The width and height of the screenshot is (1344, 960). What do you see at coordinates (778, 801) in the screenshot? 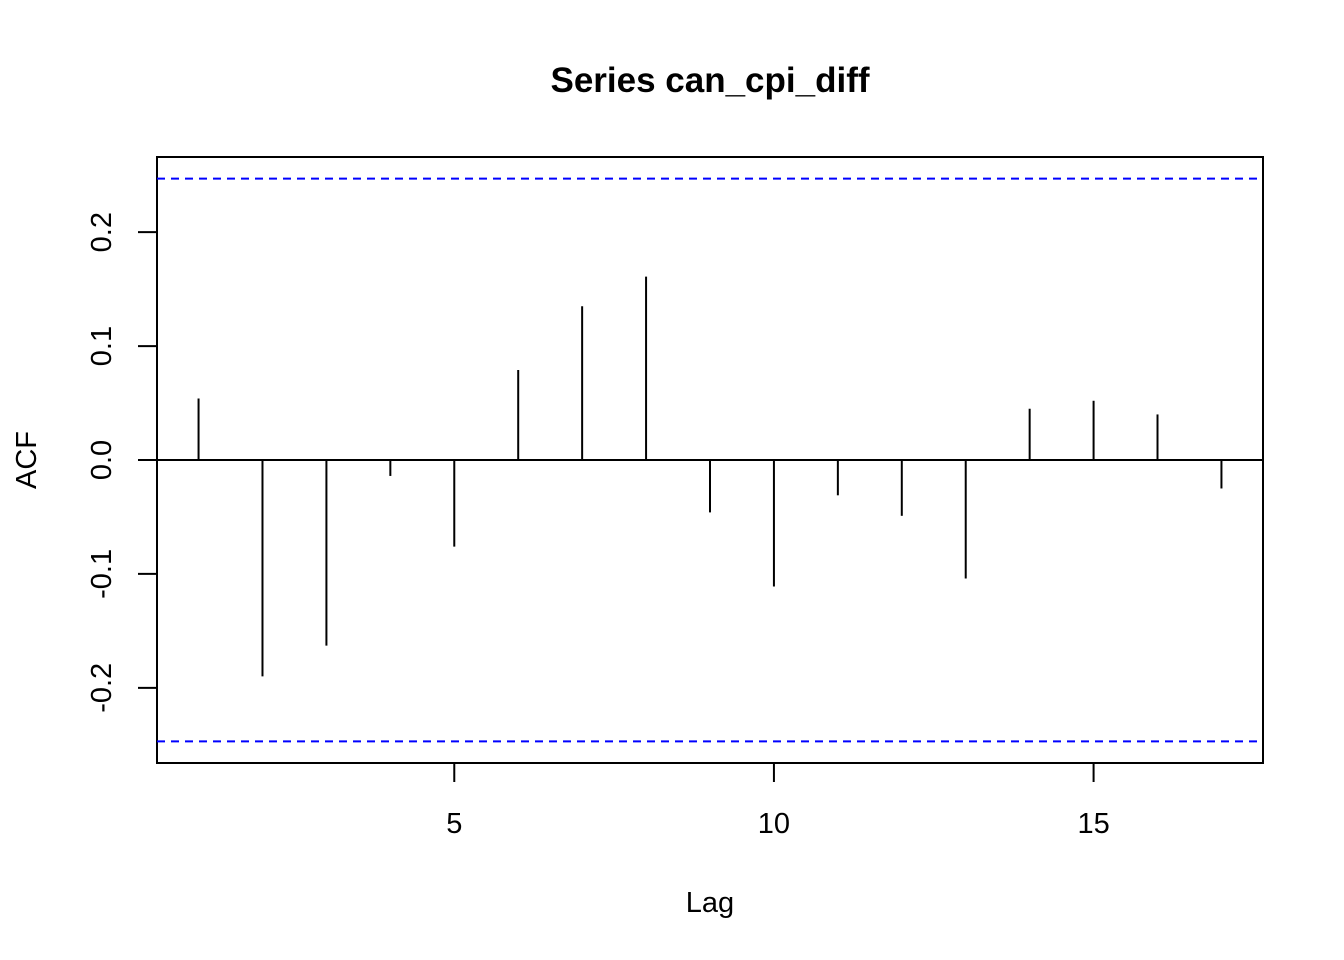
I see `x-axis: 5 10 15` at bounding box center [778, 801].